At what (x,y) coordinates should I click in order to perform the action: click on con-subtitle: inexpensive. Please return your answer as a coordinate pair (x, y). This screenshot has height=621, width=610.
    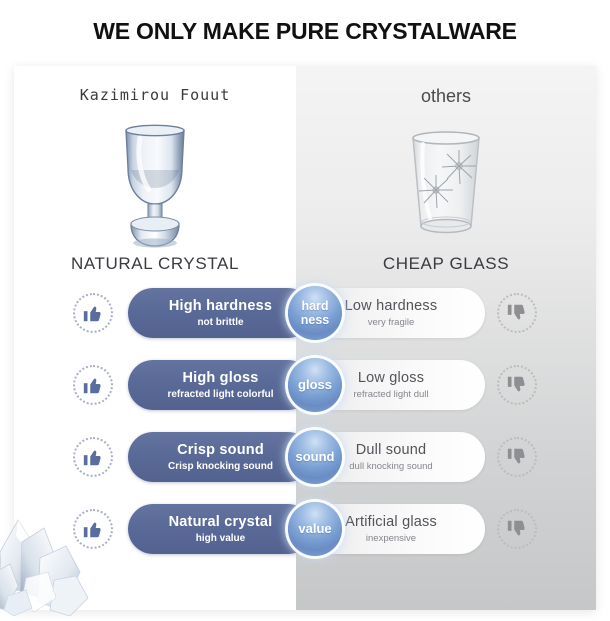
    Looking at the image, I should click on (391, 538).